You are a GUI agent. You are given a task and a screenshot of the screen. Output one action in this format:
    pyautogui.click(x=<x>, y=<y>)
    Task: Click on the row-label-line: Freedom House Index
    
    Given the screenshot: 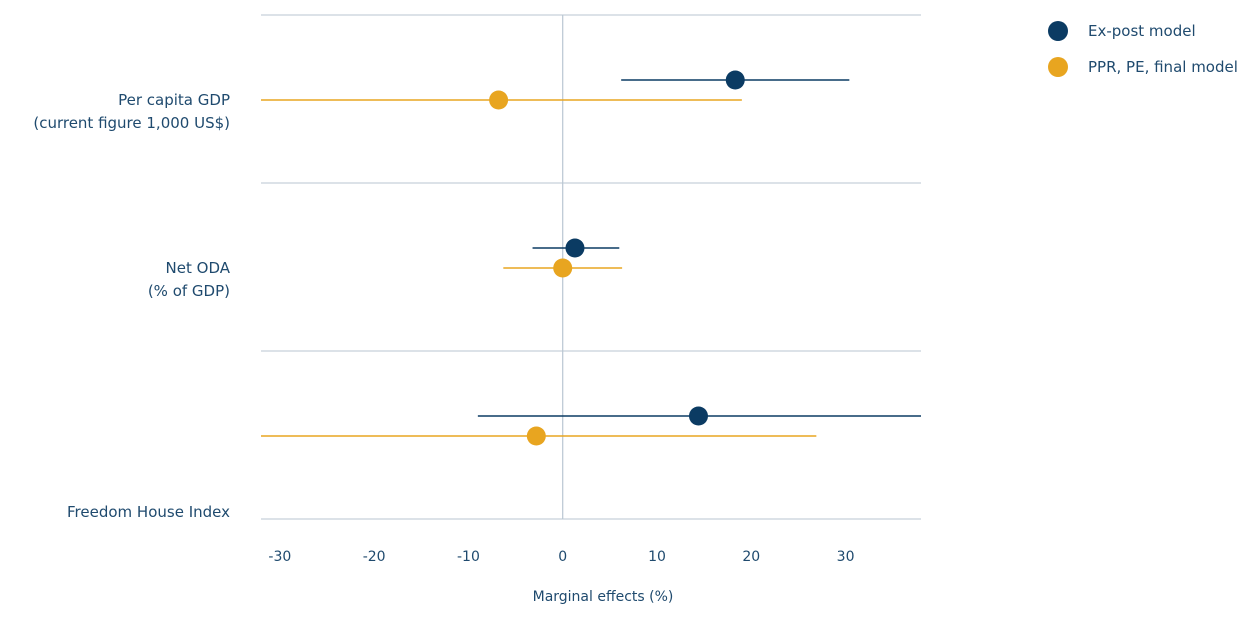 What is the action you would take?
    pyautogui.click(x=148, y=511)
    